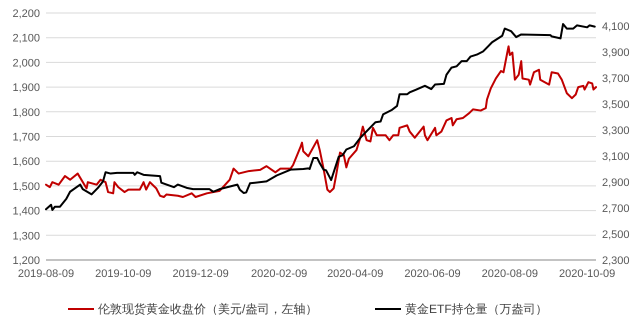 Image resolution: width=642 pixels, height=321 pixels. What do you see at coordinates (208, 309) in the screenshot?
I see `legend-label: 伦敦现货黄金收盘价（美元/盎司，左轴）` at bounding box center [208, 309].